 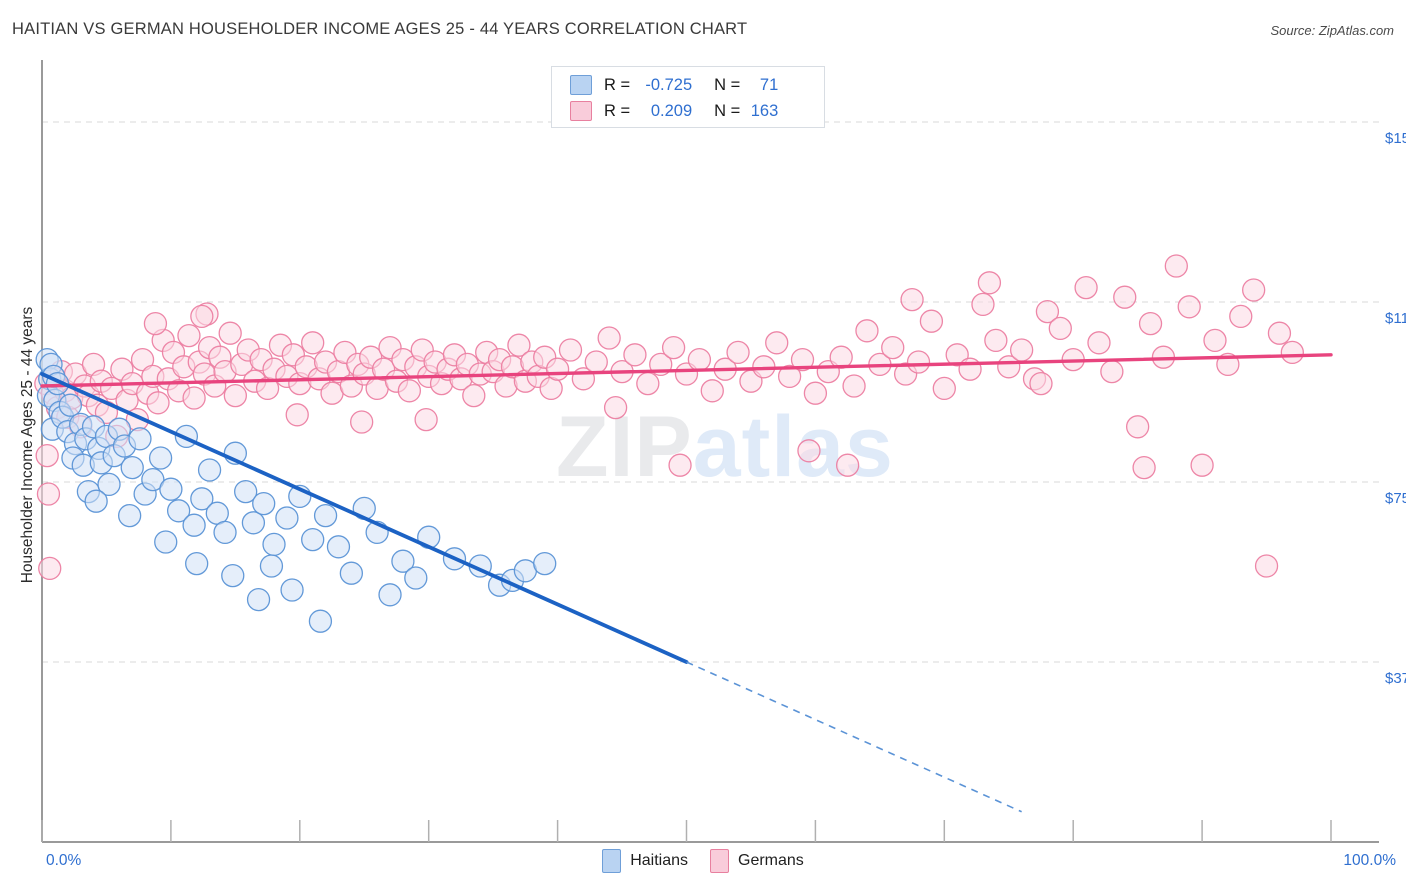 What do you see at coordinates (1395, 678) in the screenshot?
I see `y-tick-label: $37,500` at bounding box center [1395, 678].